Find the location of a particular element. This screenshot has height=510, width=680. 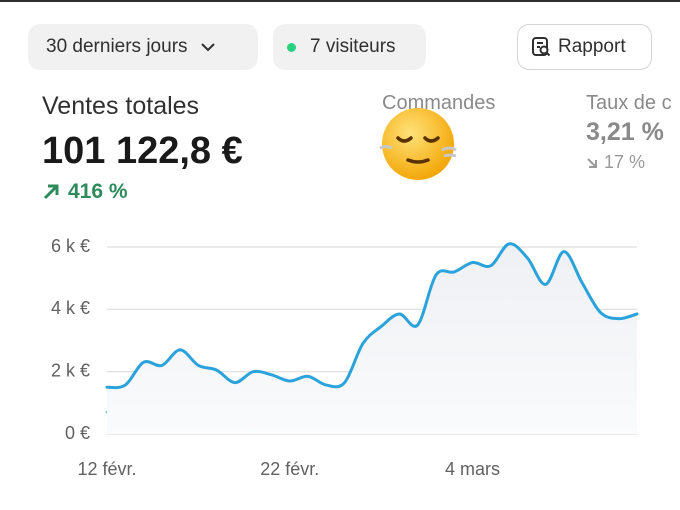

up-arrow is located at coordinates (51, 192).